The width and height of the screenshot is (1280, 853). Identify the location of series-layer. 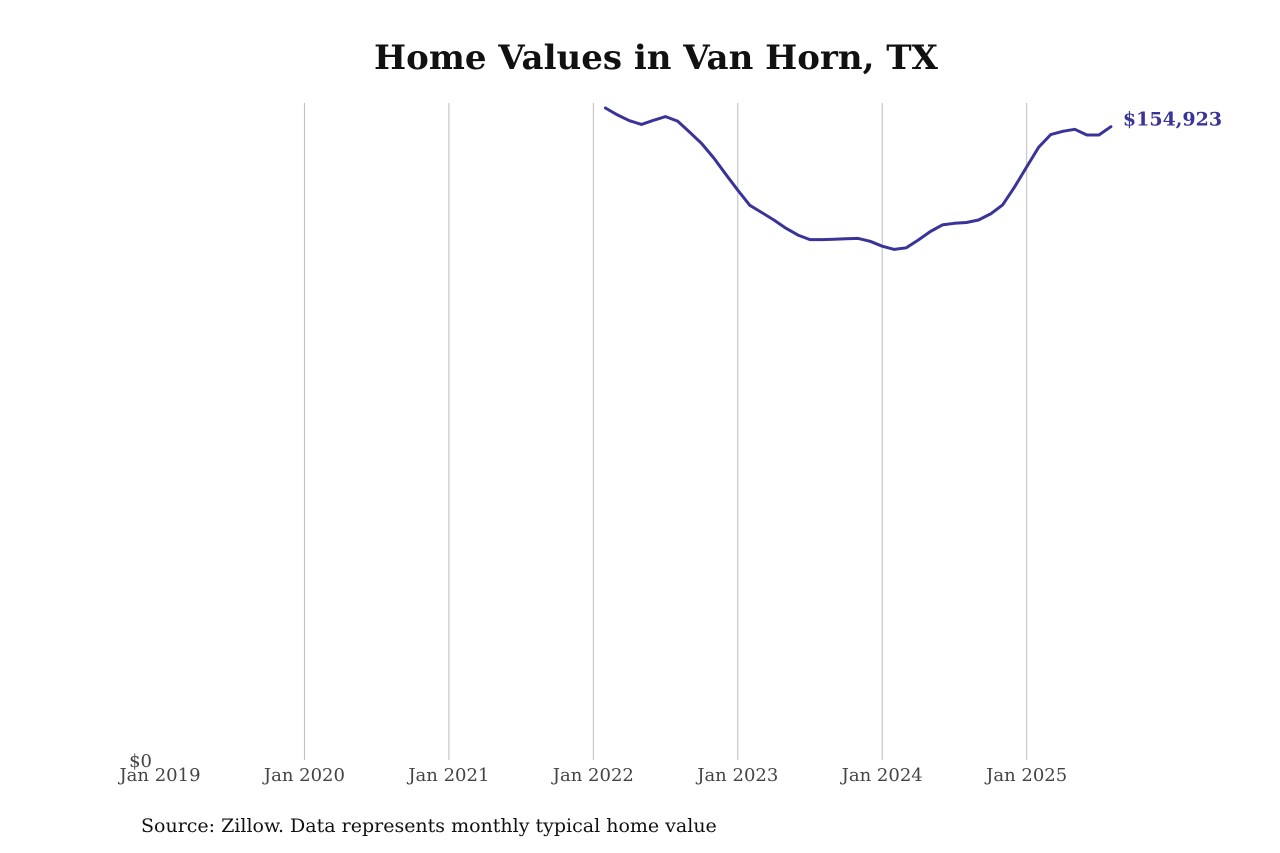
(858, 178).